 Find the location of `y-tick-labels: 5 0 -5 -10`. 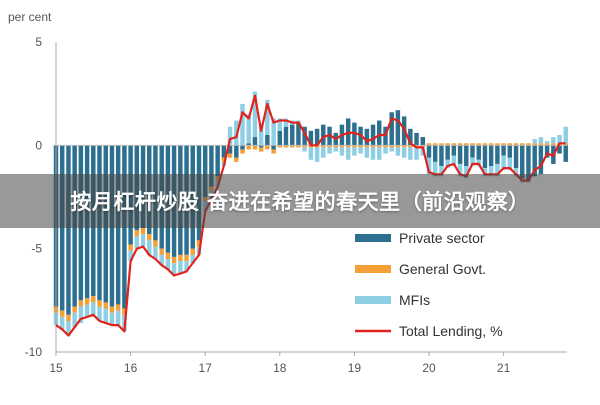

y-tick-labels: 5 0 -5 -10 is located at coordinates (34, 197).